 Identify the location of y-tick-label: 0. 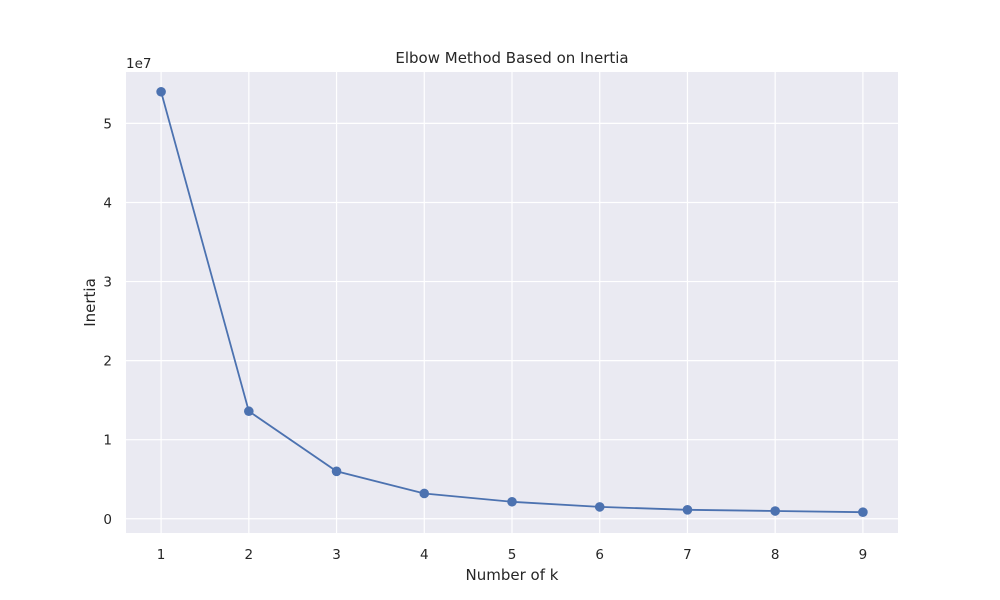
(107, 520).